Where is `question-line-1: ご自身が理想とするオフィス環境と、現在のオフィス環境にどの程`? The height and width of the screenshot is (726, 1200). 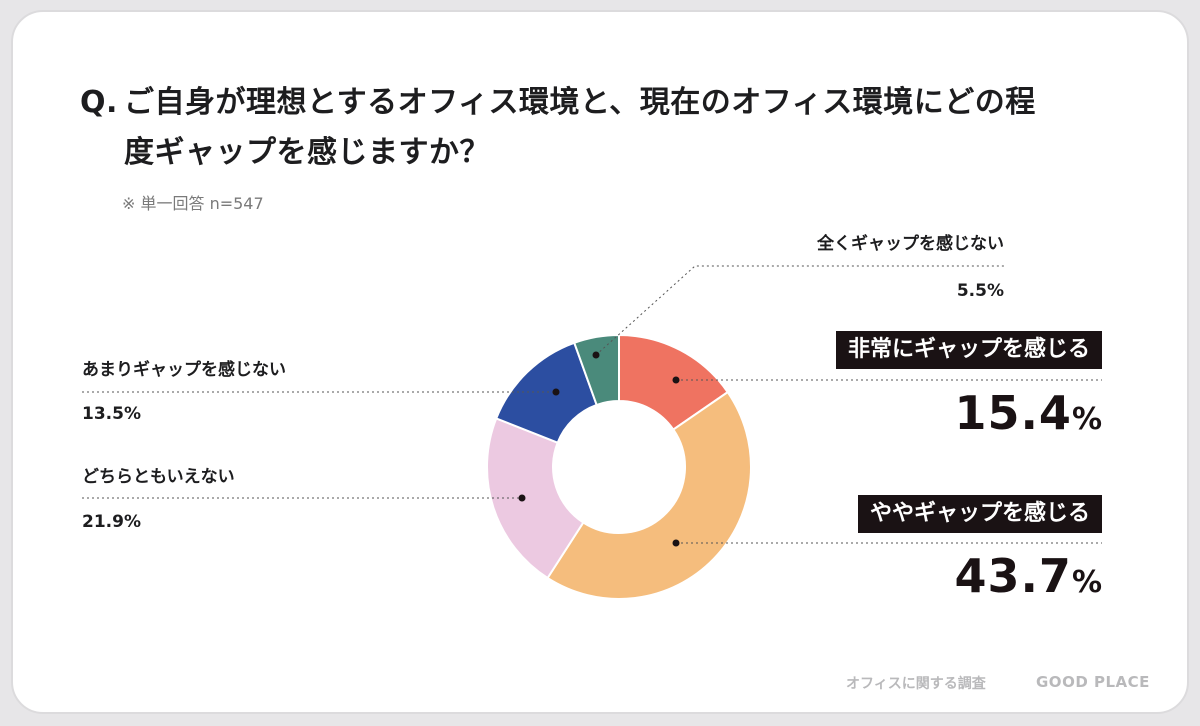 question-line-1: ご自身が理想とするオフィス環境と、現在のオフィス環境にどの程 is located at coordinates (580, 102).